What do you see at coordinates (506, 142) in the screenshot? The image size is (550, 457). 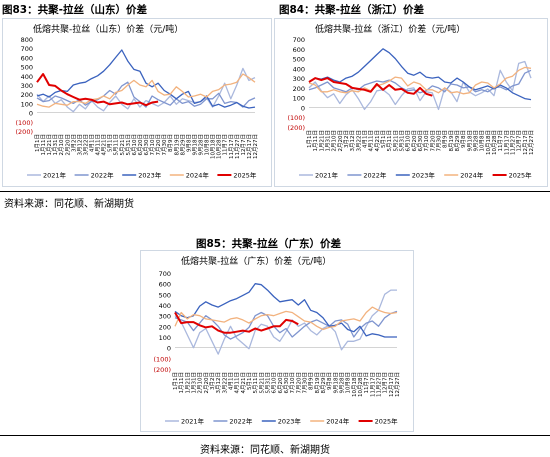 I see `x-tick-label: 11月17日` at bounding box center [506, 142].